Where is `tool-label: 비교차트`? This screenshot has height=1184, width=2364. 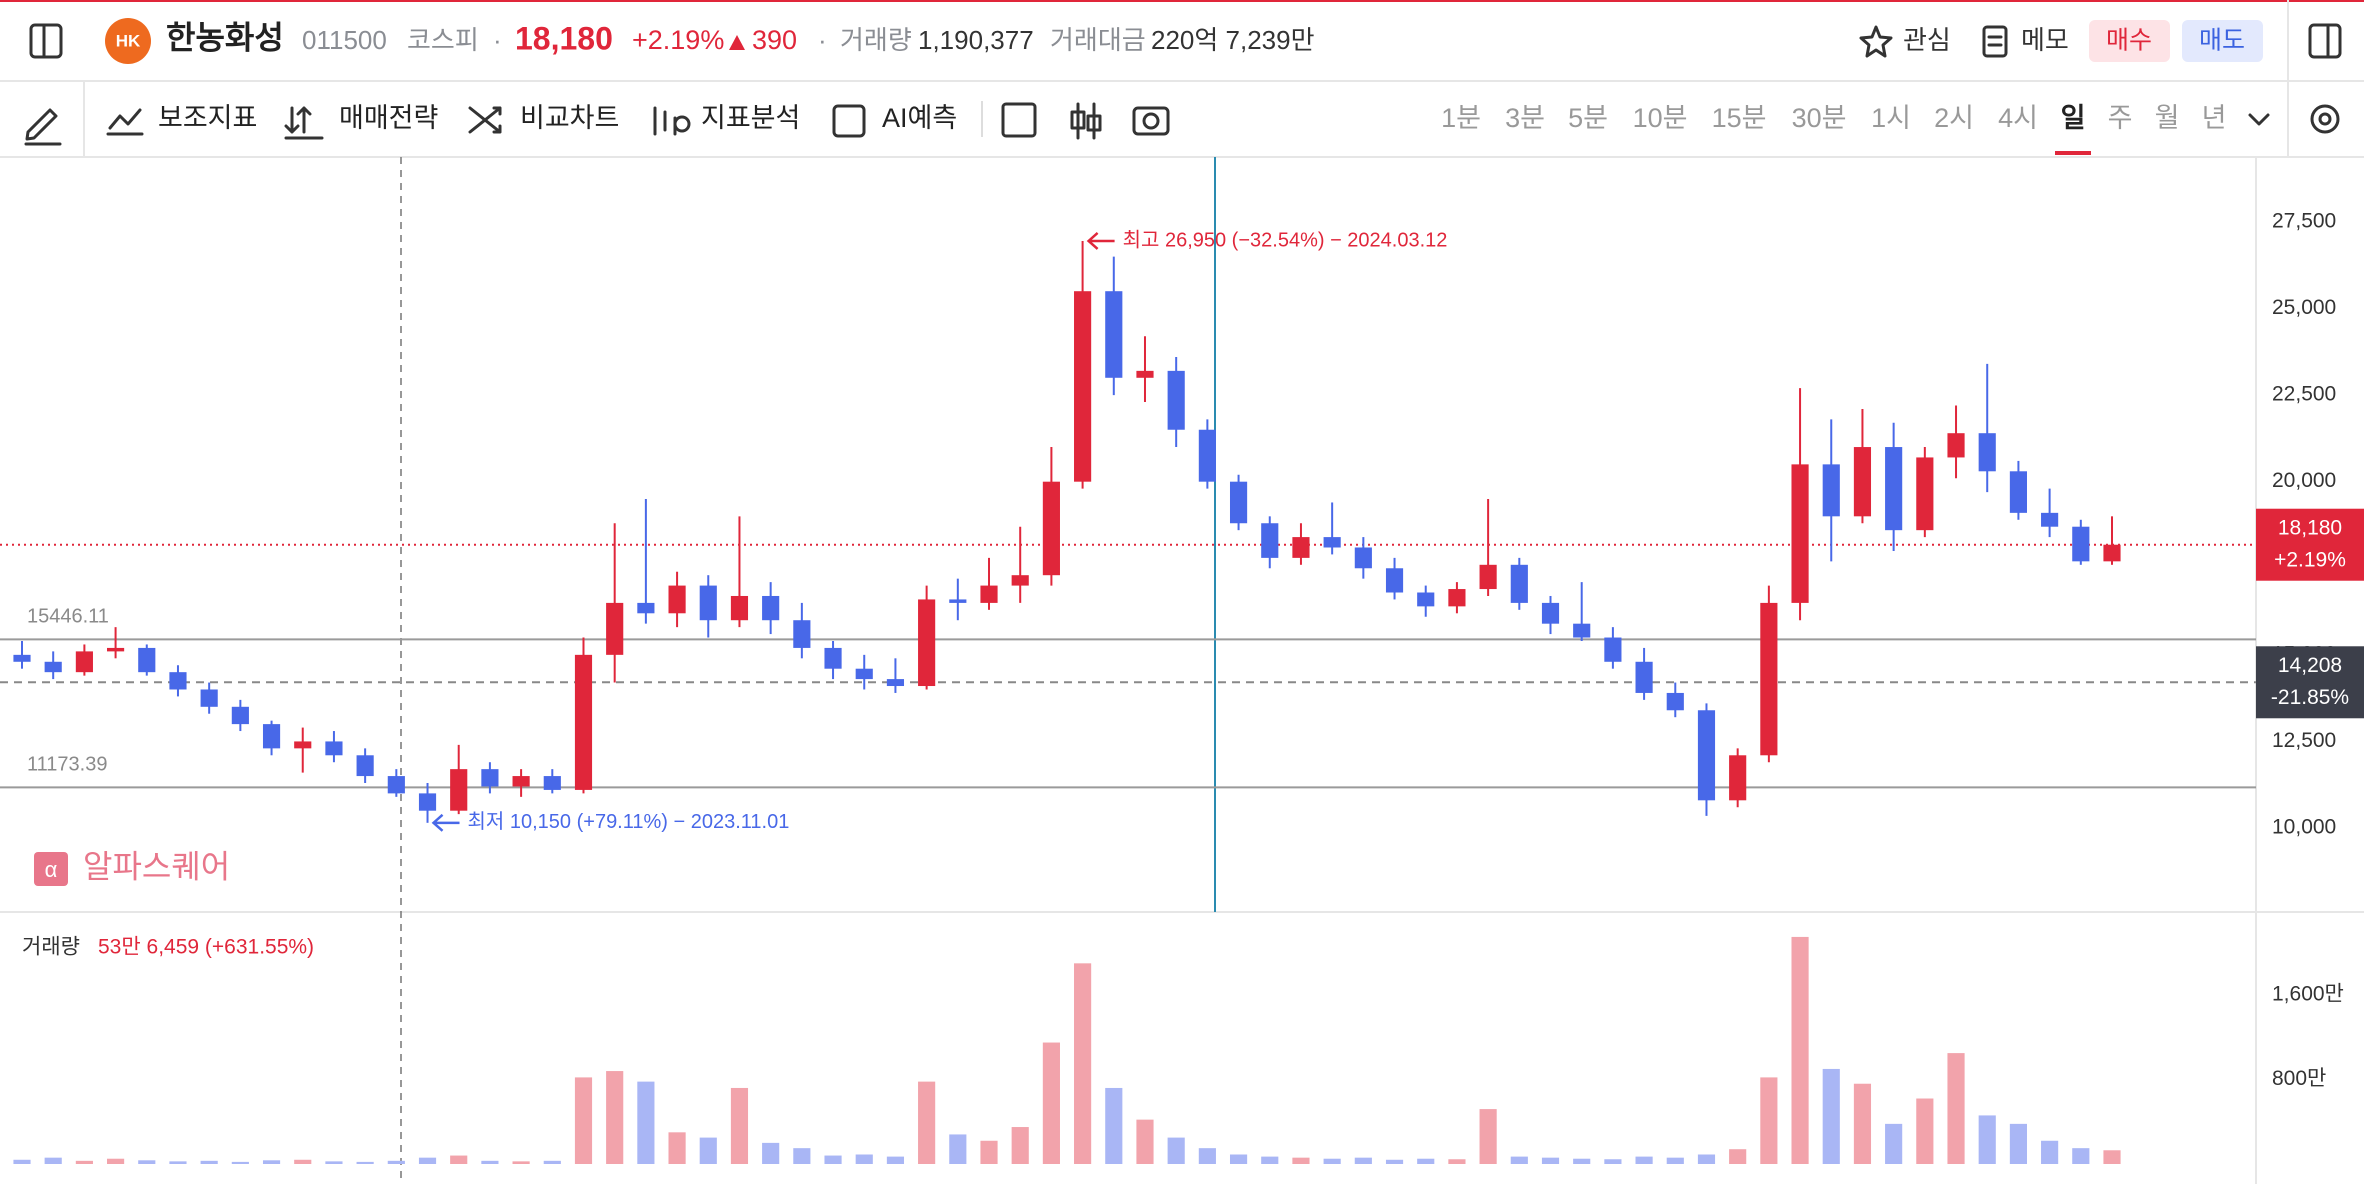 tool-label: 비교차트 is located at coordinates (569, 118).